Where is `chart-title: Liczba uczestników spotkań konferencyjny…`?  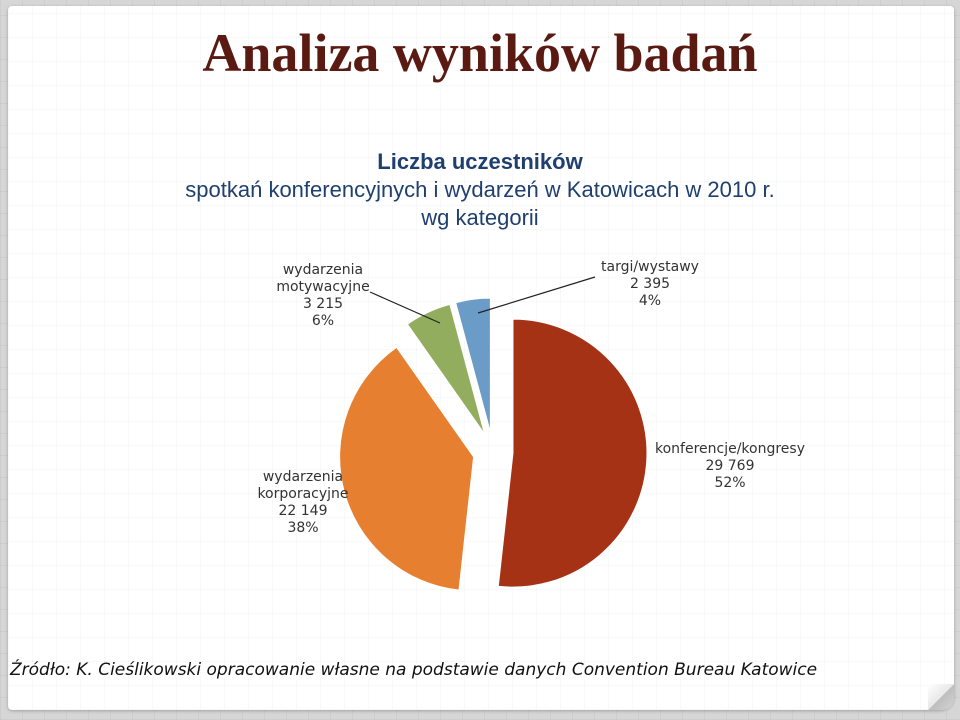 chart-title: Liczba uczestników spotkań konferencyjny… is located at coordinates (480, 190).